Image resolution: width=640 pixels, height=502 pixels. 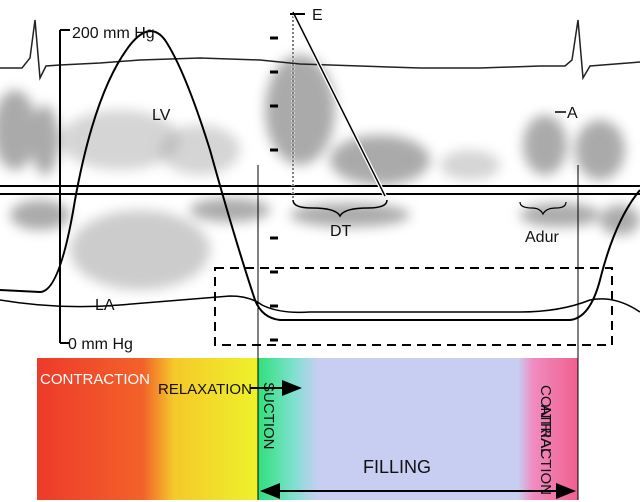 What do you see at coordinates (100, 344) in the screenshot?
I see `scale-bottom-label: 0 mm Hg` at bounding box center [100, 344].